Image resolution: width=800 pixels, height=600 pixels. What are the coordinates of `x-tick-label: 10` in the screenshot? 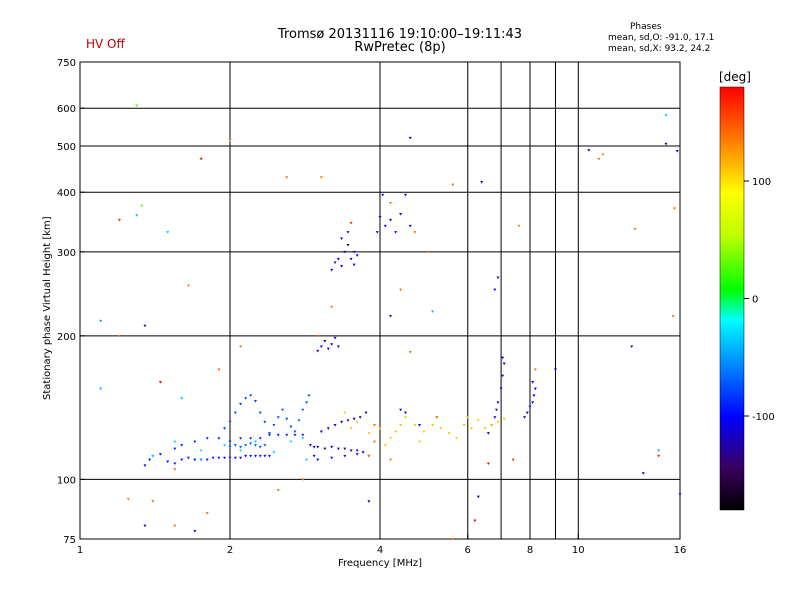 It's located at (578, 550).